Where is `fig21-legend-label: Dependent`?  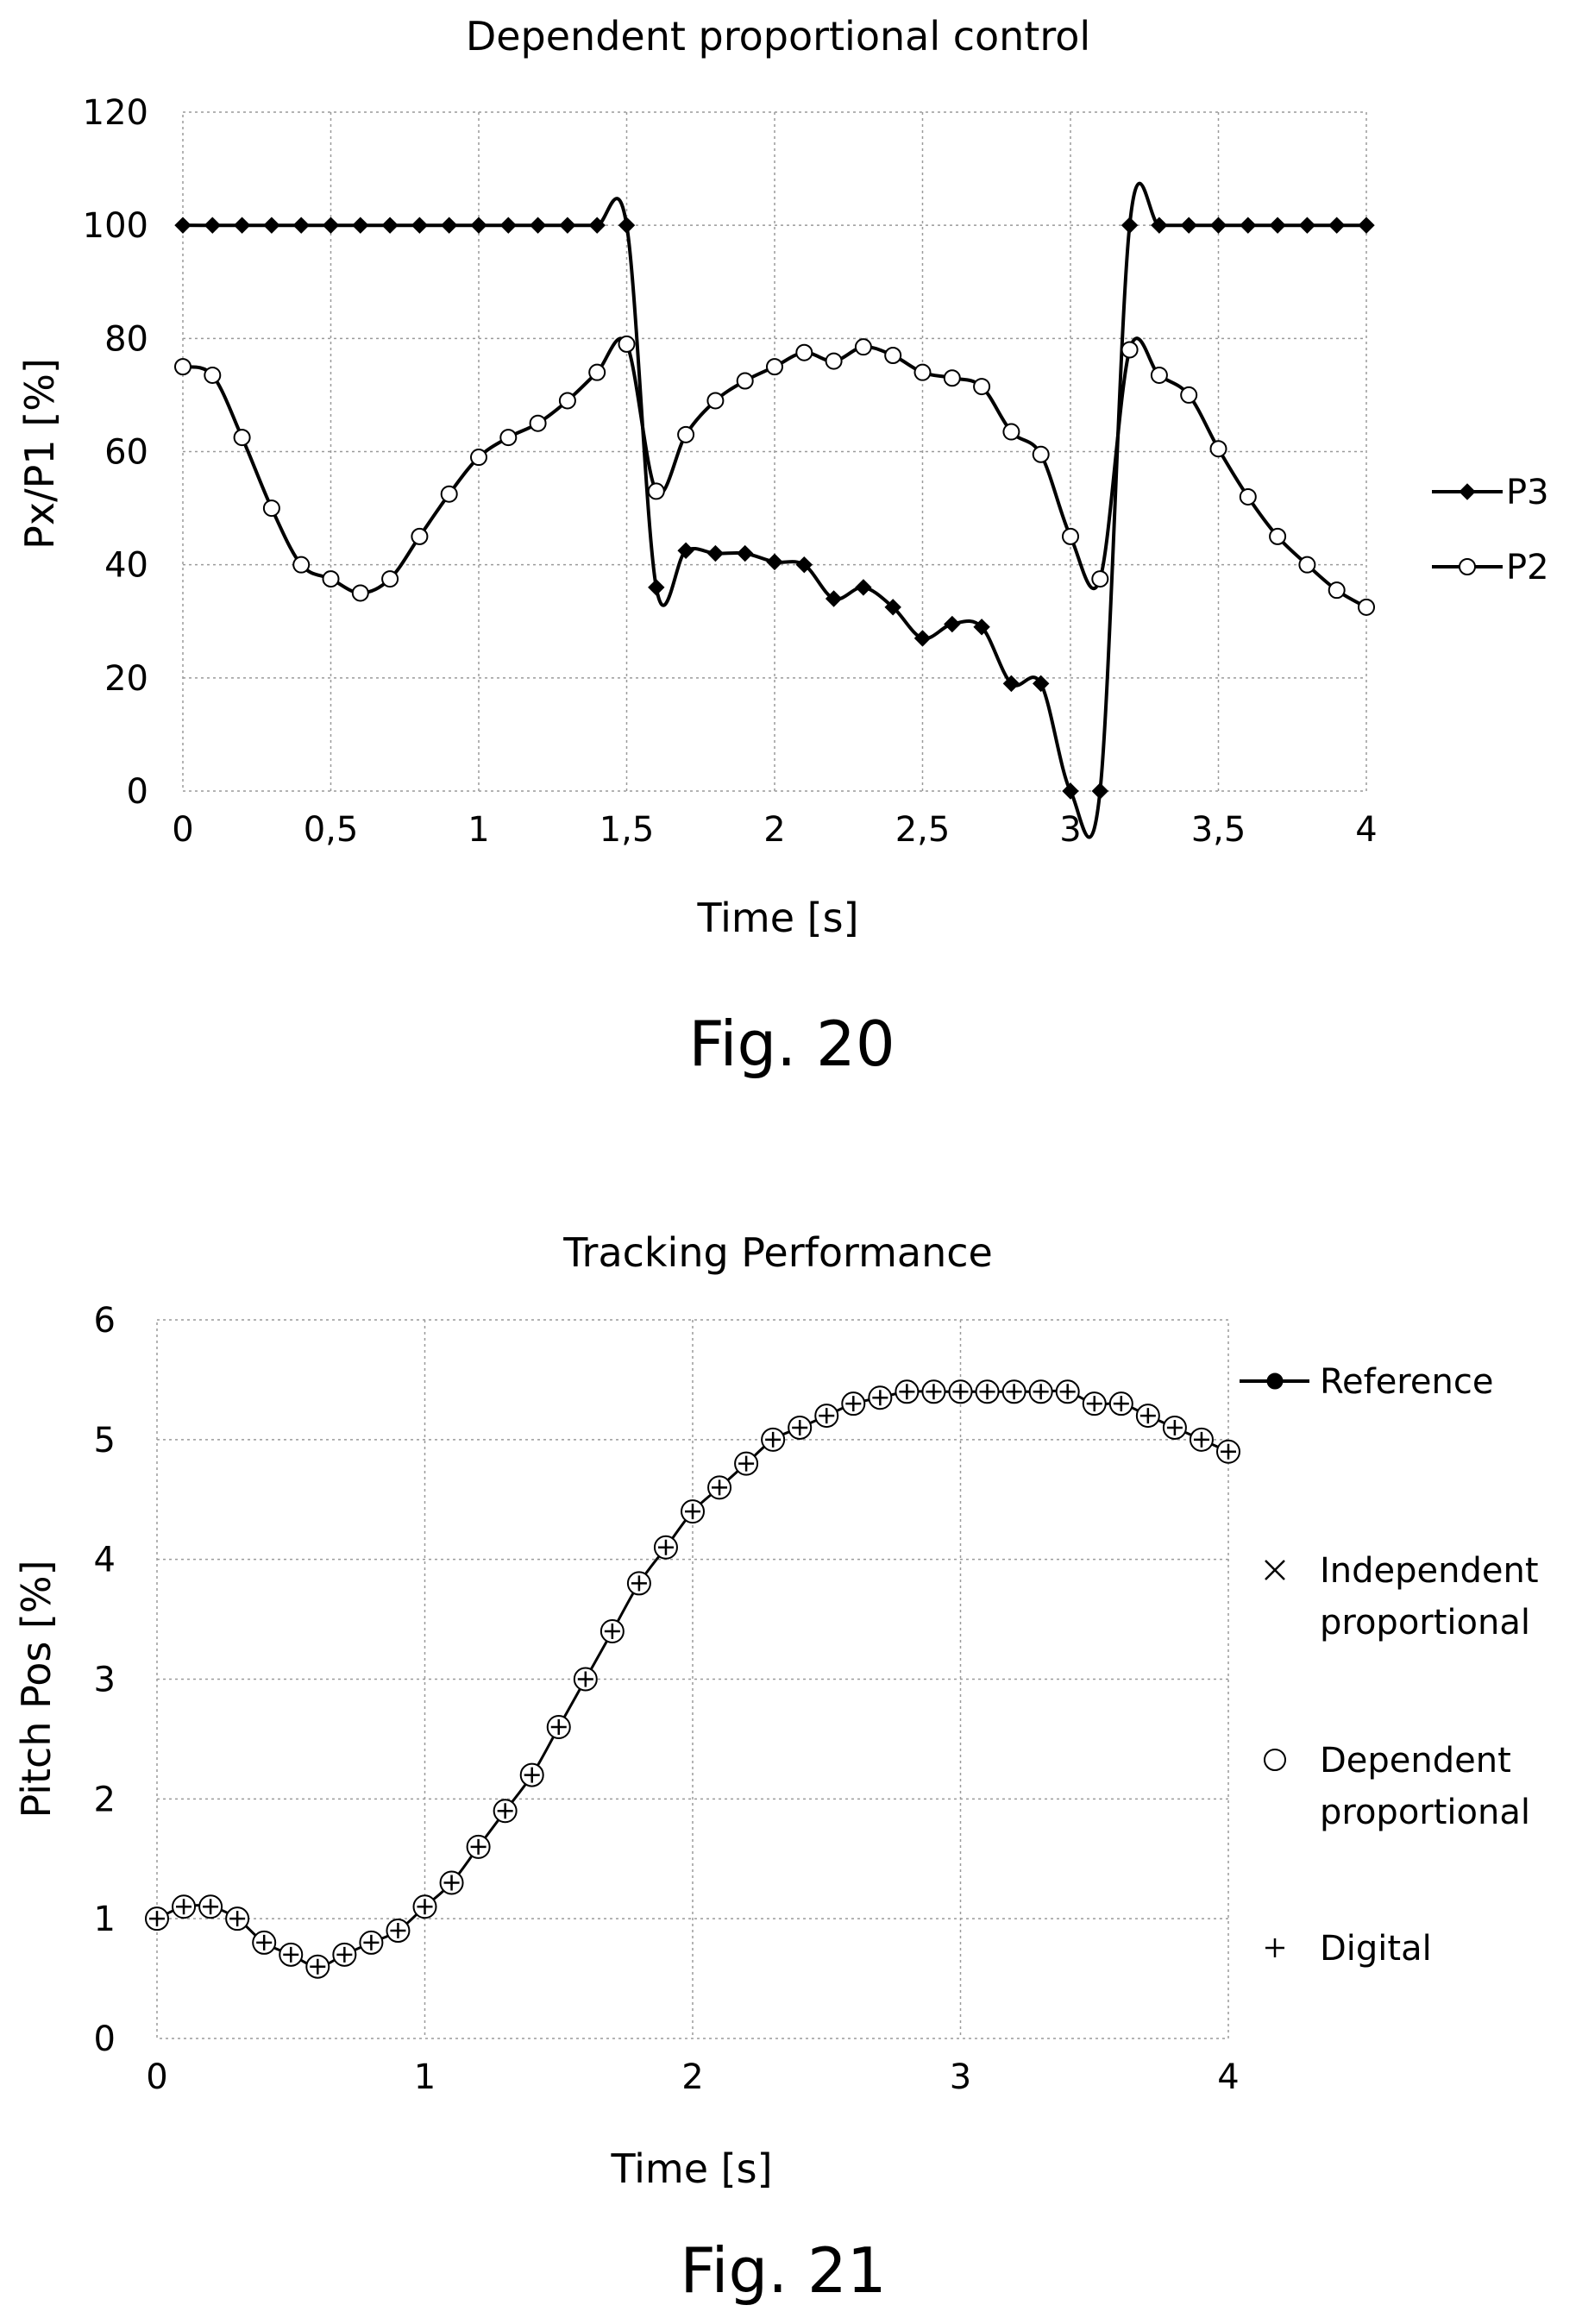 fig21-legend-label: Dependent is located at coordinates (1415, 1761).